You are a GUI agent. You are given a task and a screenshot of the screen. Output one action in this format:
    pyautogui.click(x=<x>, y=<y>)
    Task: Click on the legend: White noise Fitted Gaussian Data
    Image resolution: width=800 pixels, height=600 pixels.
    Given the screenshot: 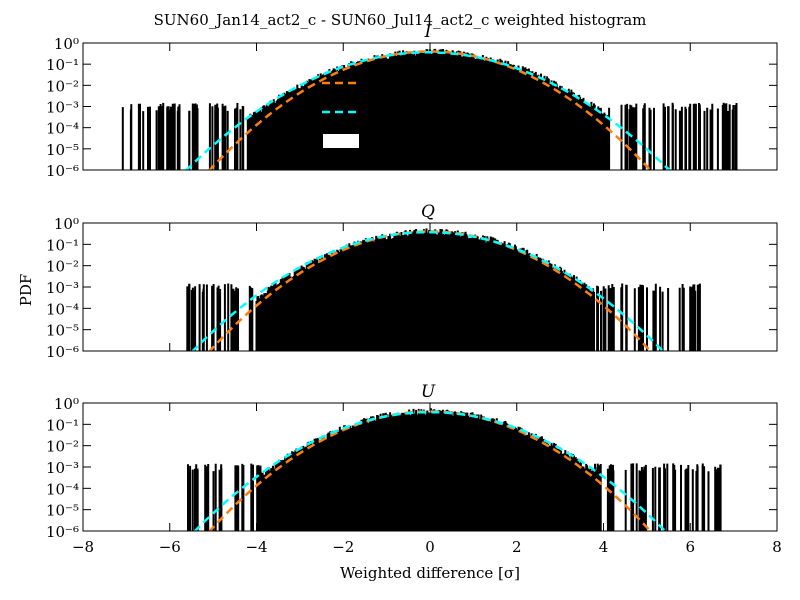 What is the action you would take?
    pyautogui.click(x=421, y=112)
    